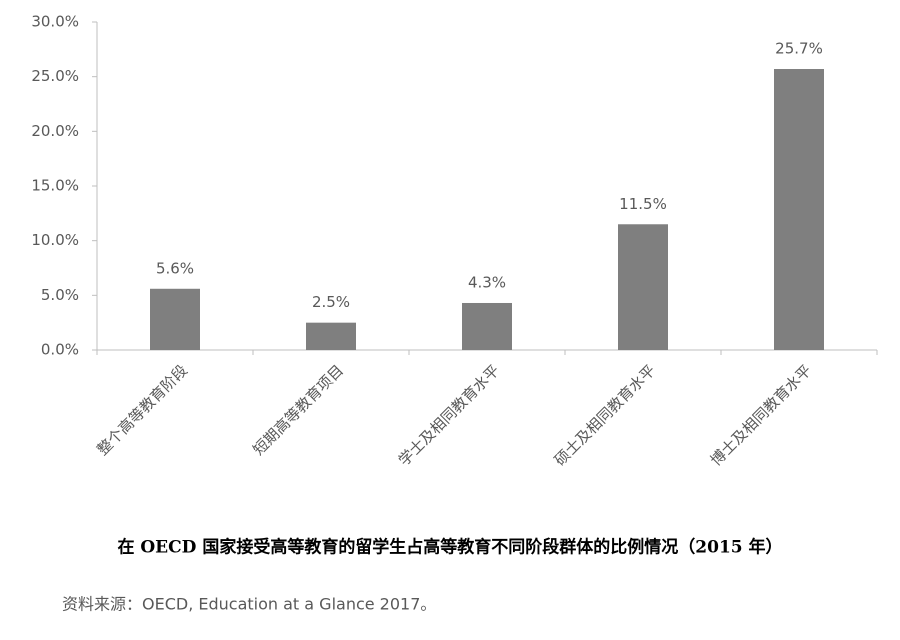 This screenshot has width=900, height=640. Describe the element at coordinates (55, 22) in the screenshot. I see `y-tick-label: 30.0%` at that location.